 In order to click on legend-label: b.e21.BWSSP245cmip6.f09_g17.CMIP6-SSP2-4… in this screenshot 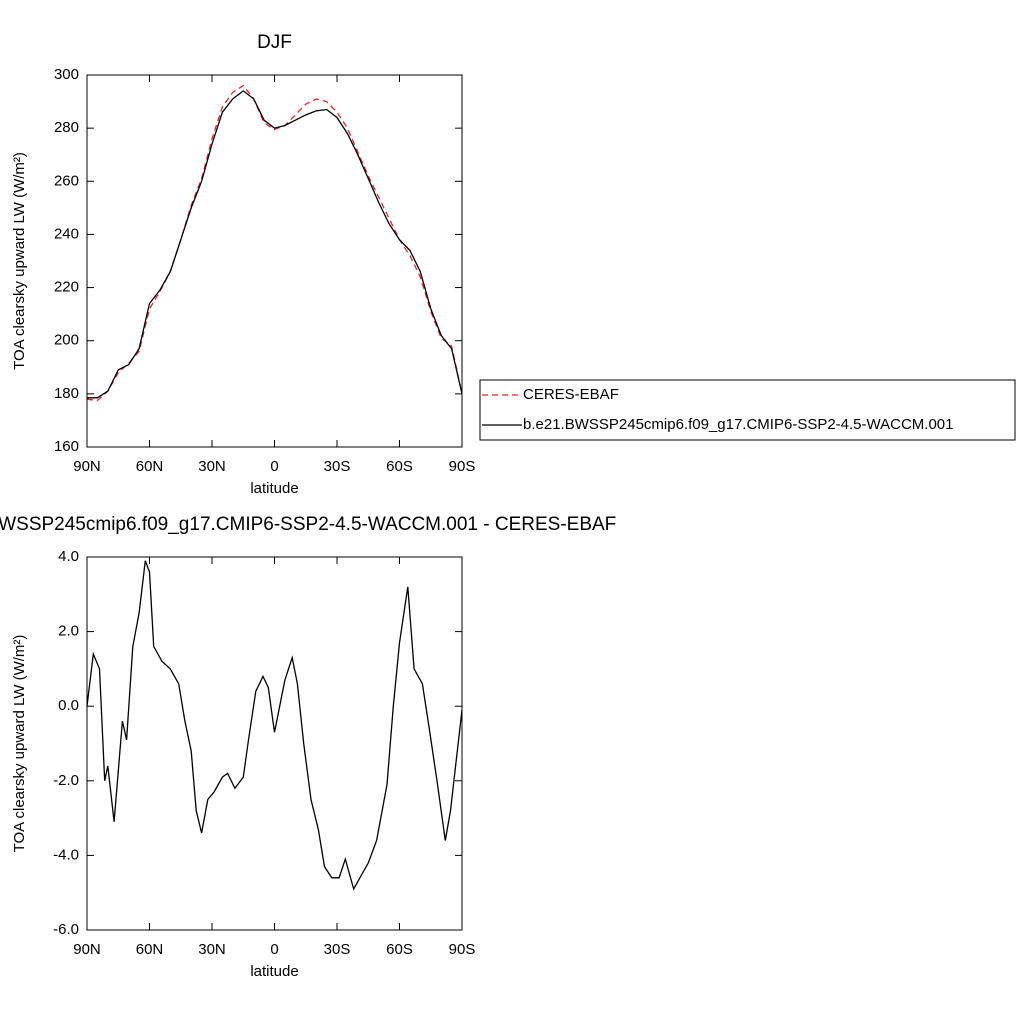, I will do `click(738, 424)`.